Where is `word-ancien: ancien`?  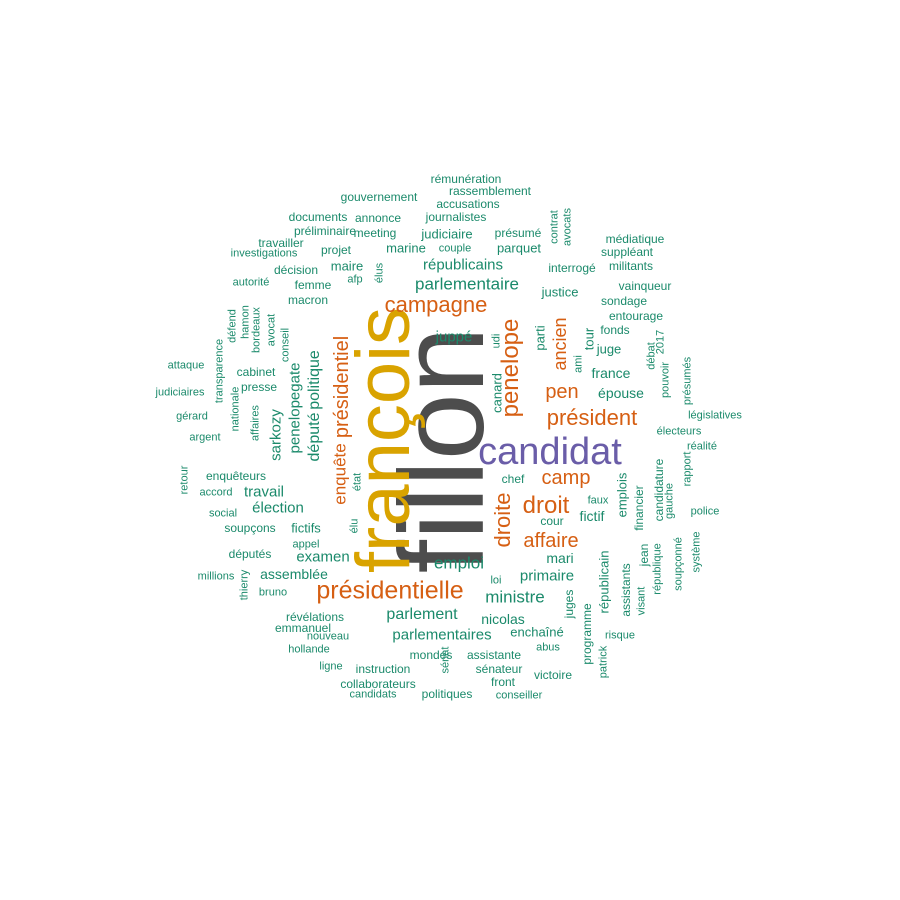 word-ancien: ancien is located at coordinates (560, 344).